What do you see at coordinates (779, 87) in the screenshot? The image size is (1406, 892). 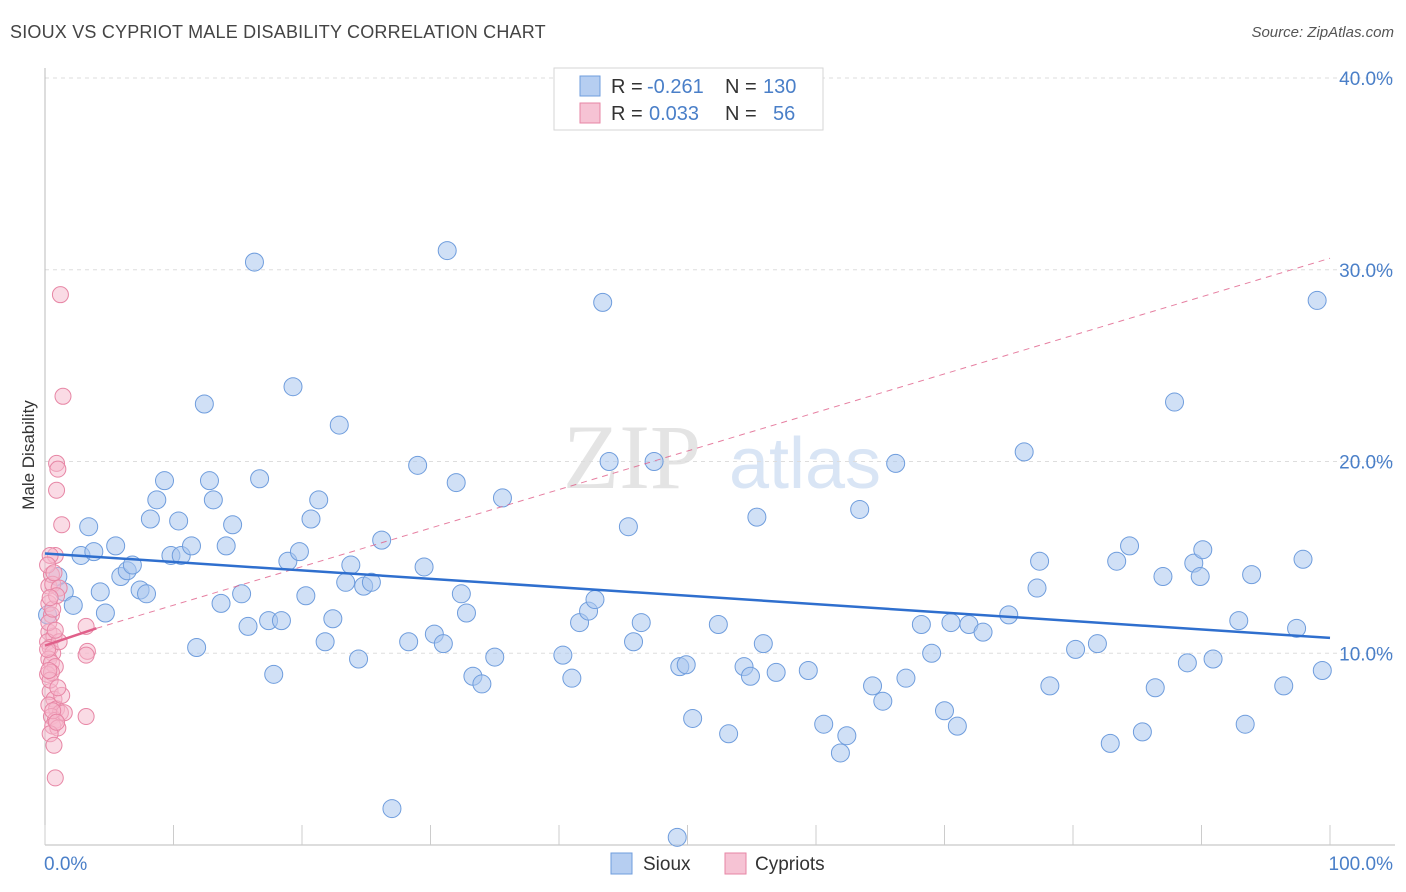 I see `legend-n-value-sioux: 130` at bounding box center [779, 87].